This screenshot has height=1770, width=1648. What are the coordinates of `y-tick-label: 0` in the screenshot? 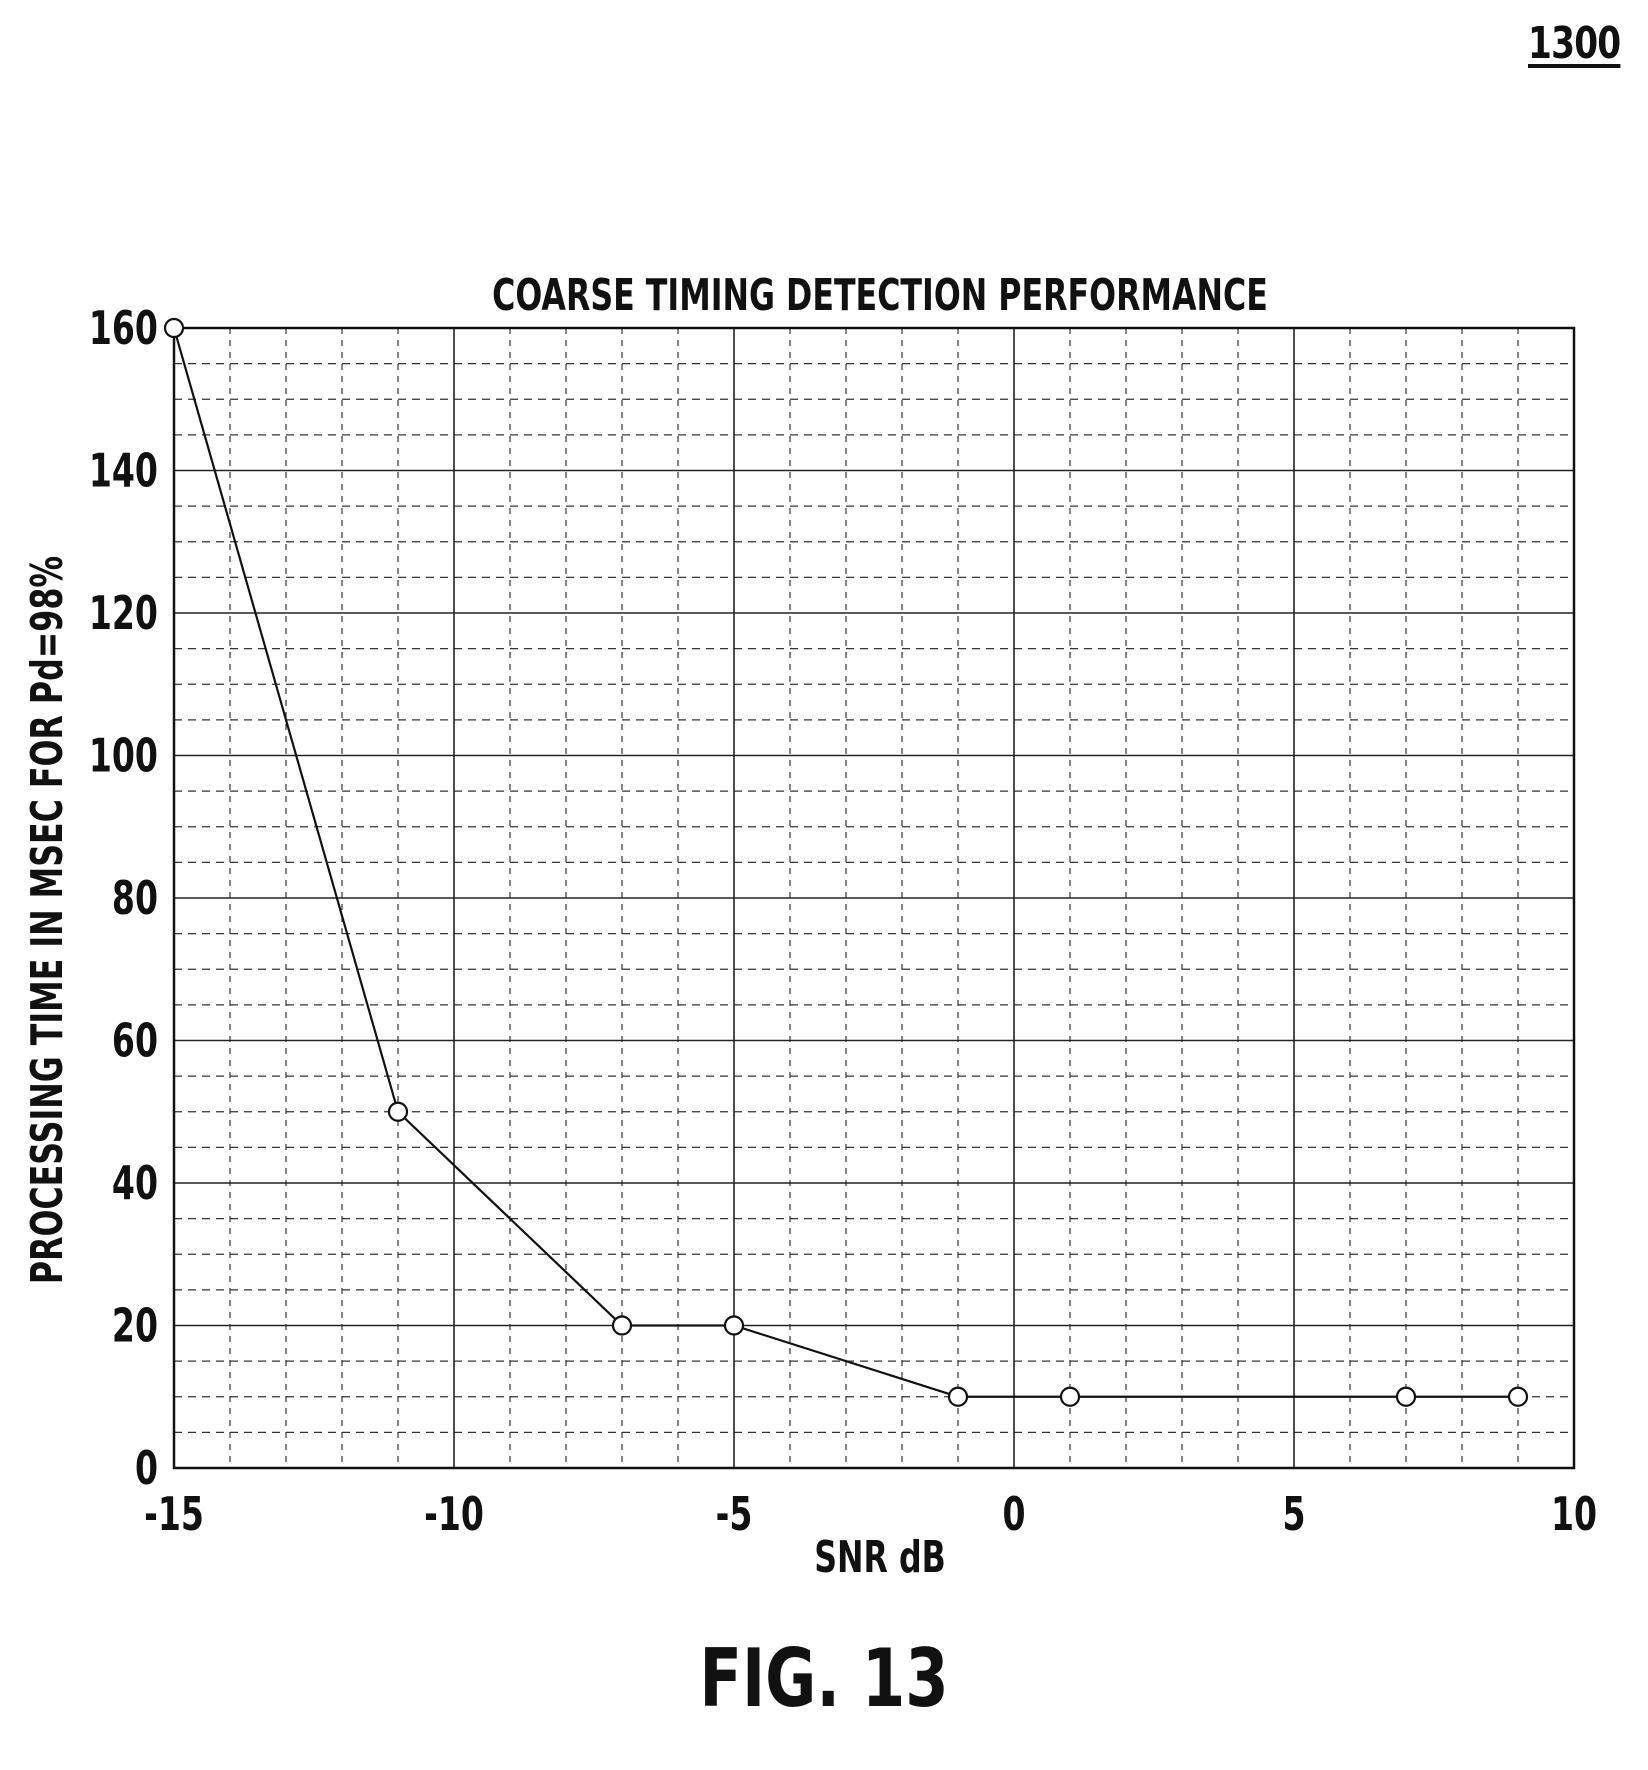 It's located at (146, 1469).